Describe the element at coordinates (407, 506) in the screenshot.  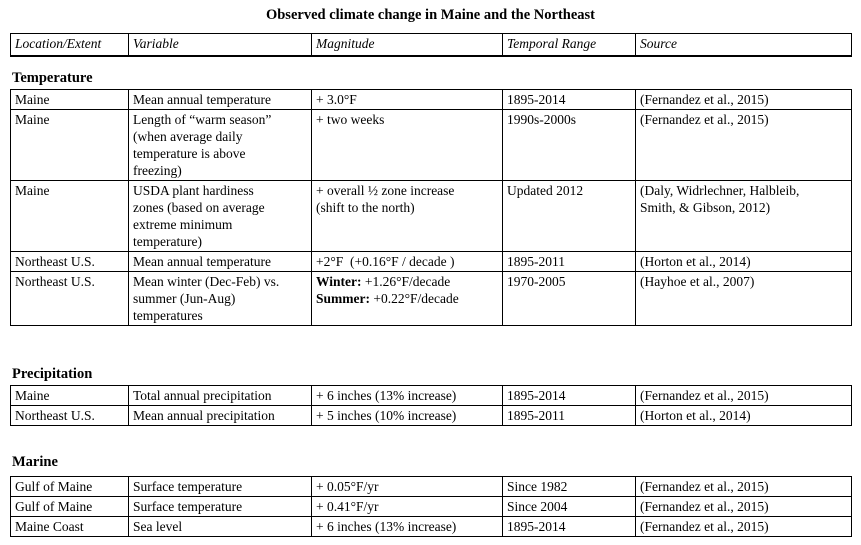
I see `cell-magnitude: + 0.41°F/yr` at that location.